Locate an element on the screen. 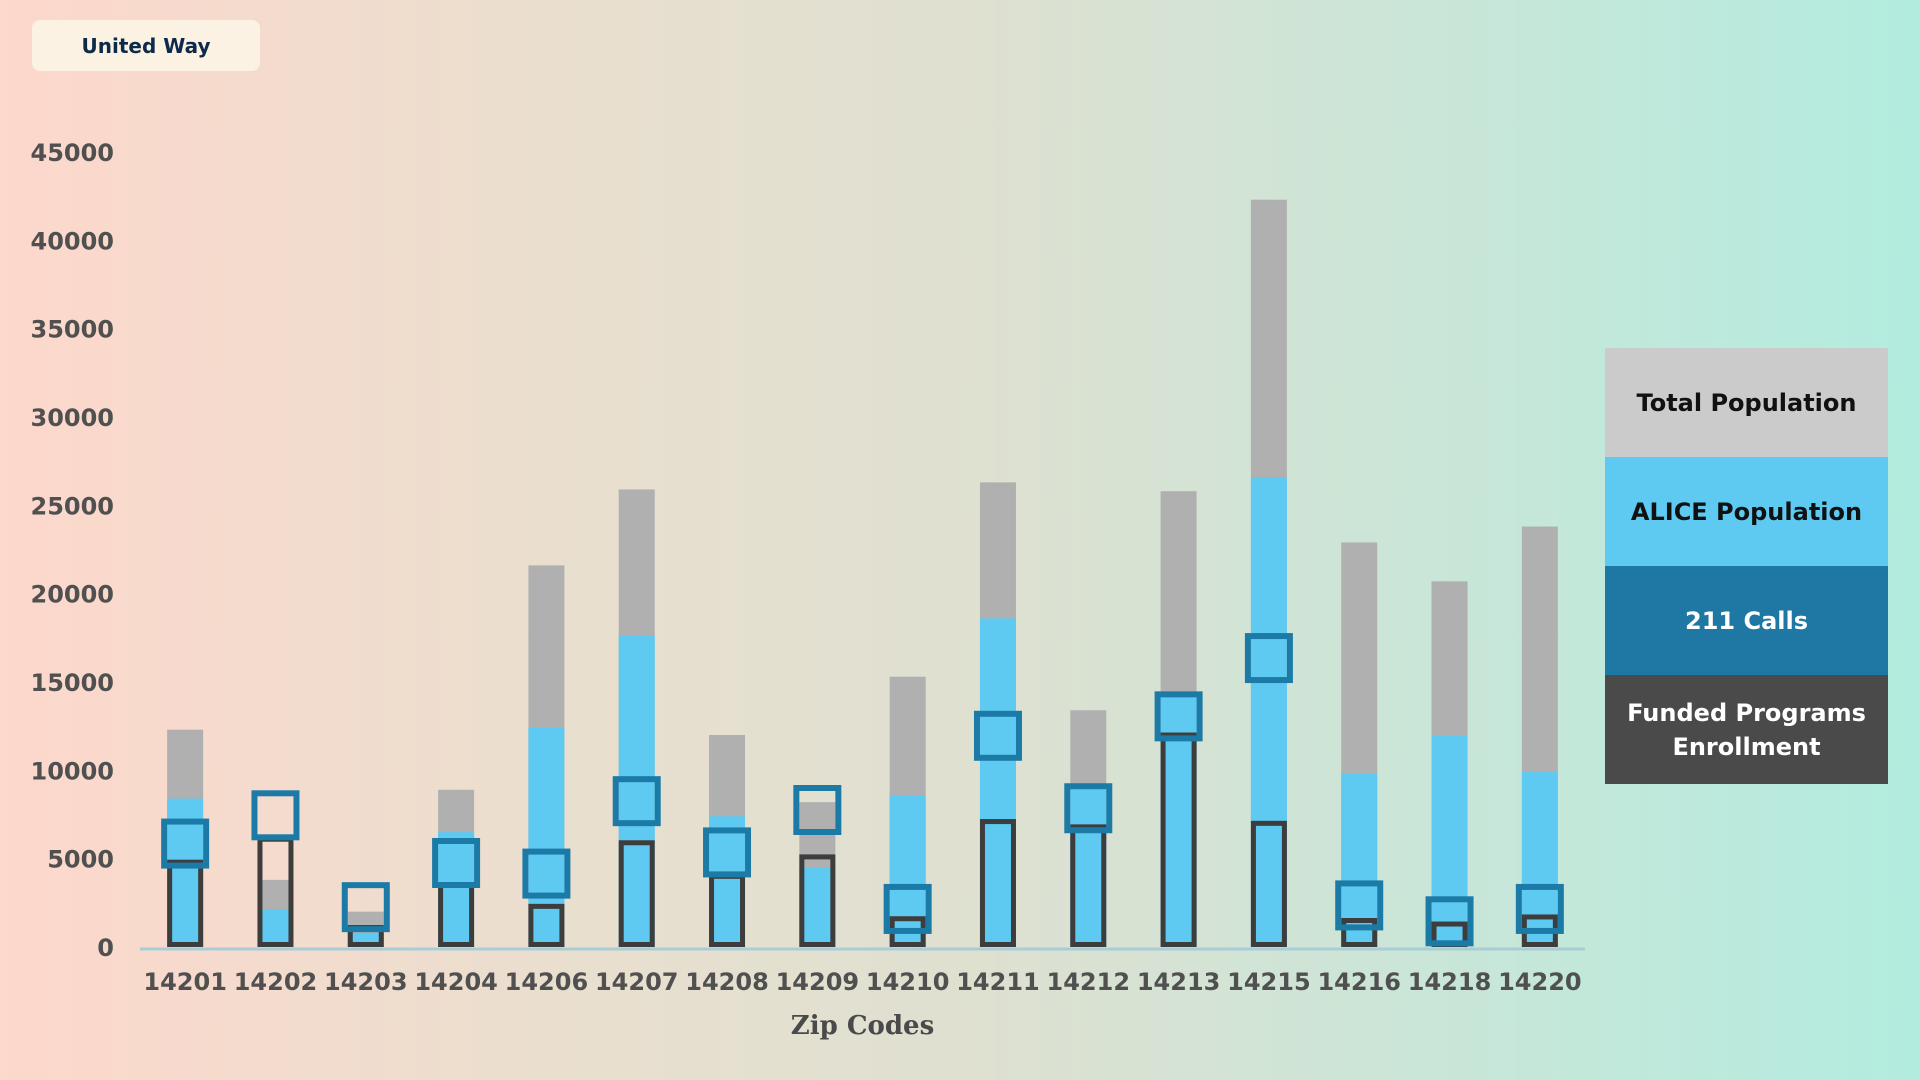 The width and height of the screenshot is (1920, 1080). y-tick-label: 15000 is located at coordinates (73, 683).